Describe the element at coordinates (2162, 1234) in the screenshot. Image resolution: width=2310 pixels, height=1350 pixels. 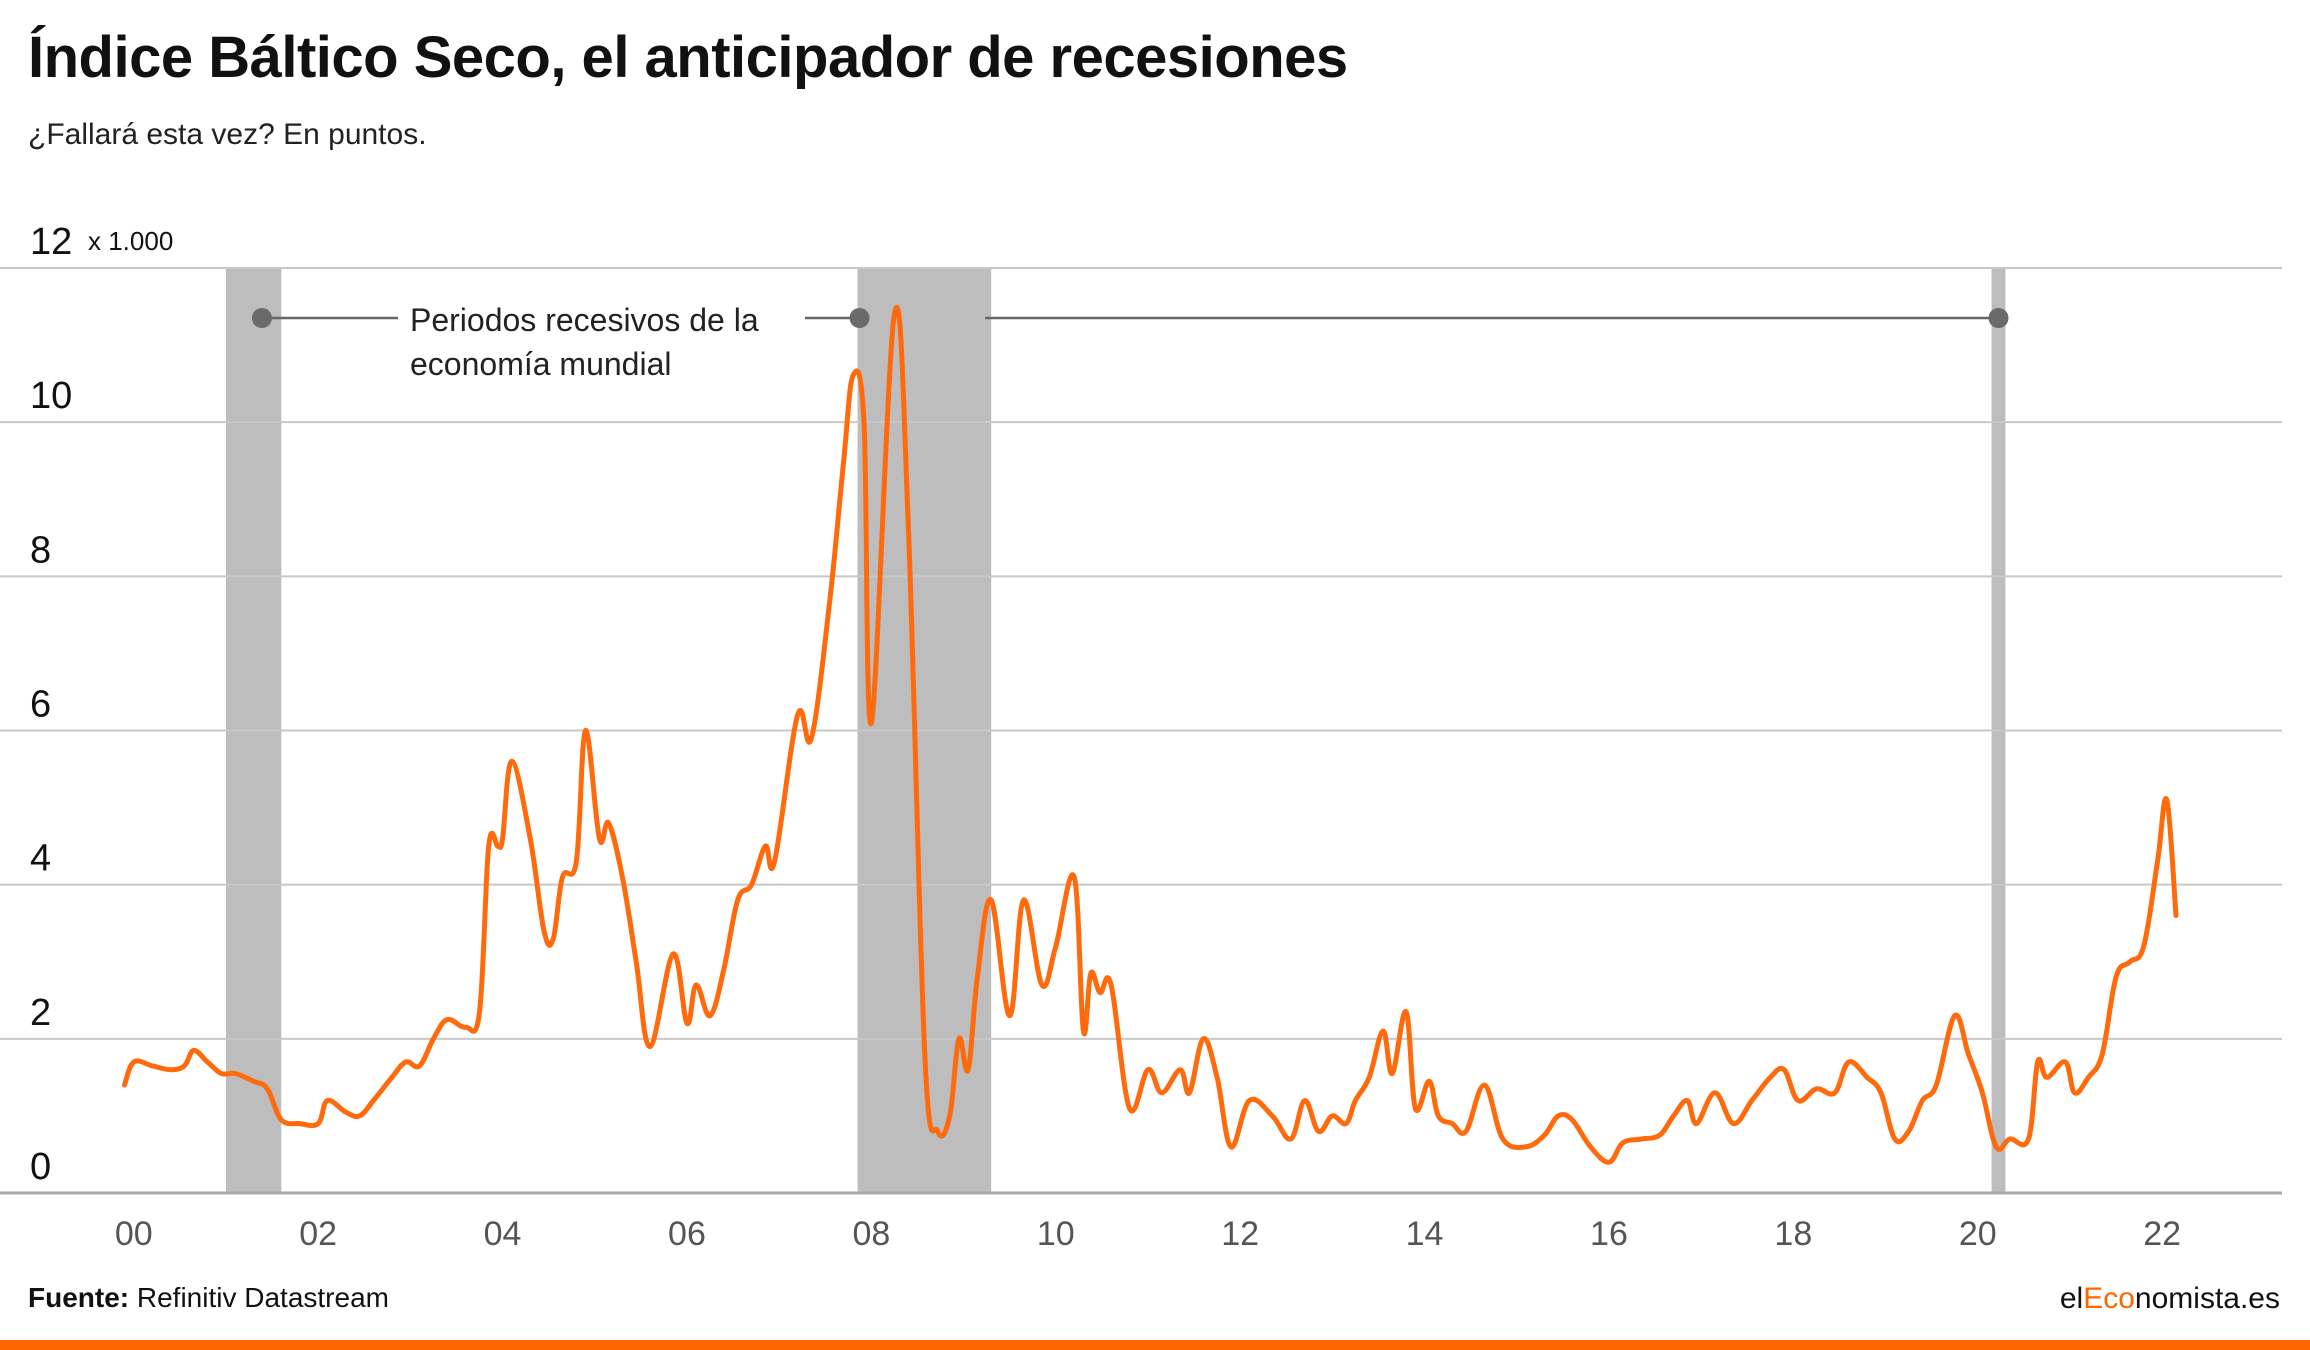
I see `x-tick-label-22: 22` at that location.